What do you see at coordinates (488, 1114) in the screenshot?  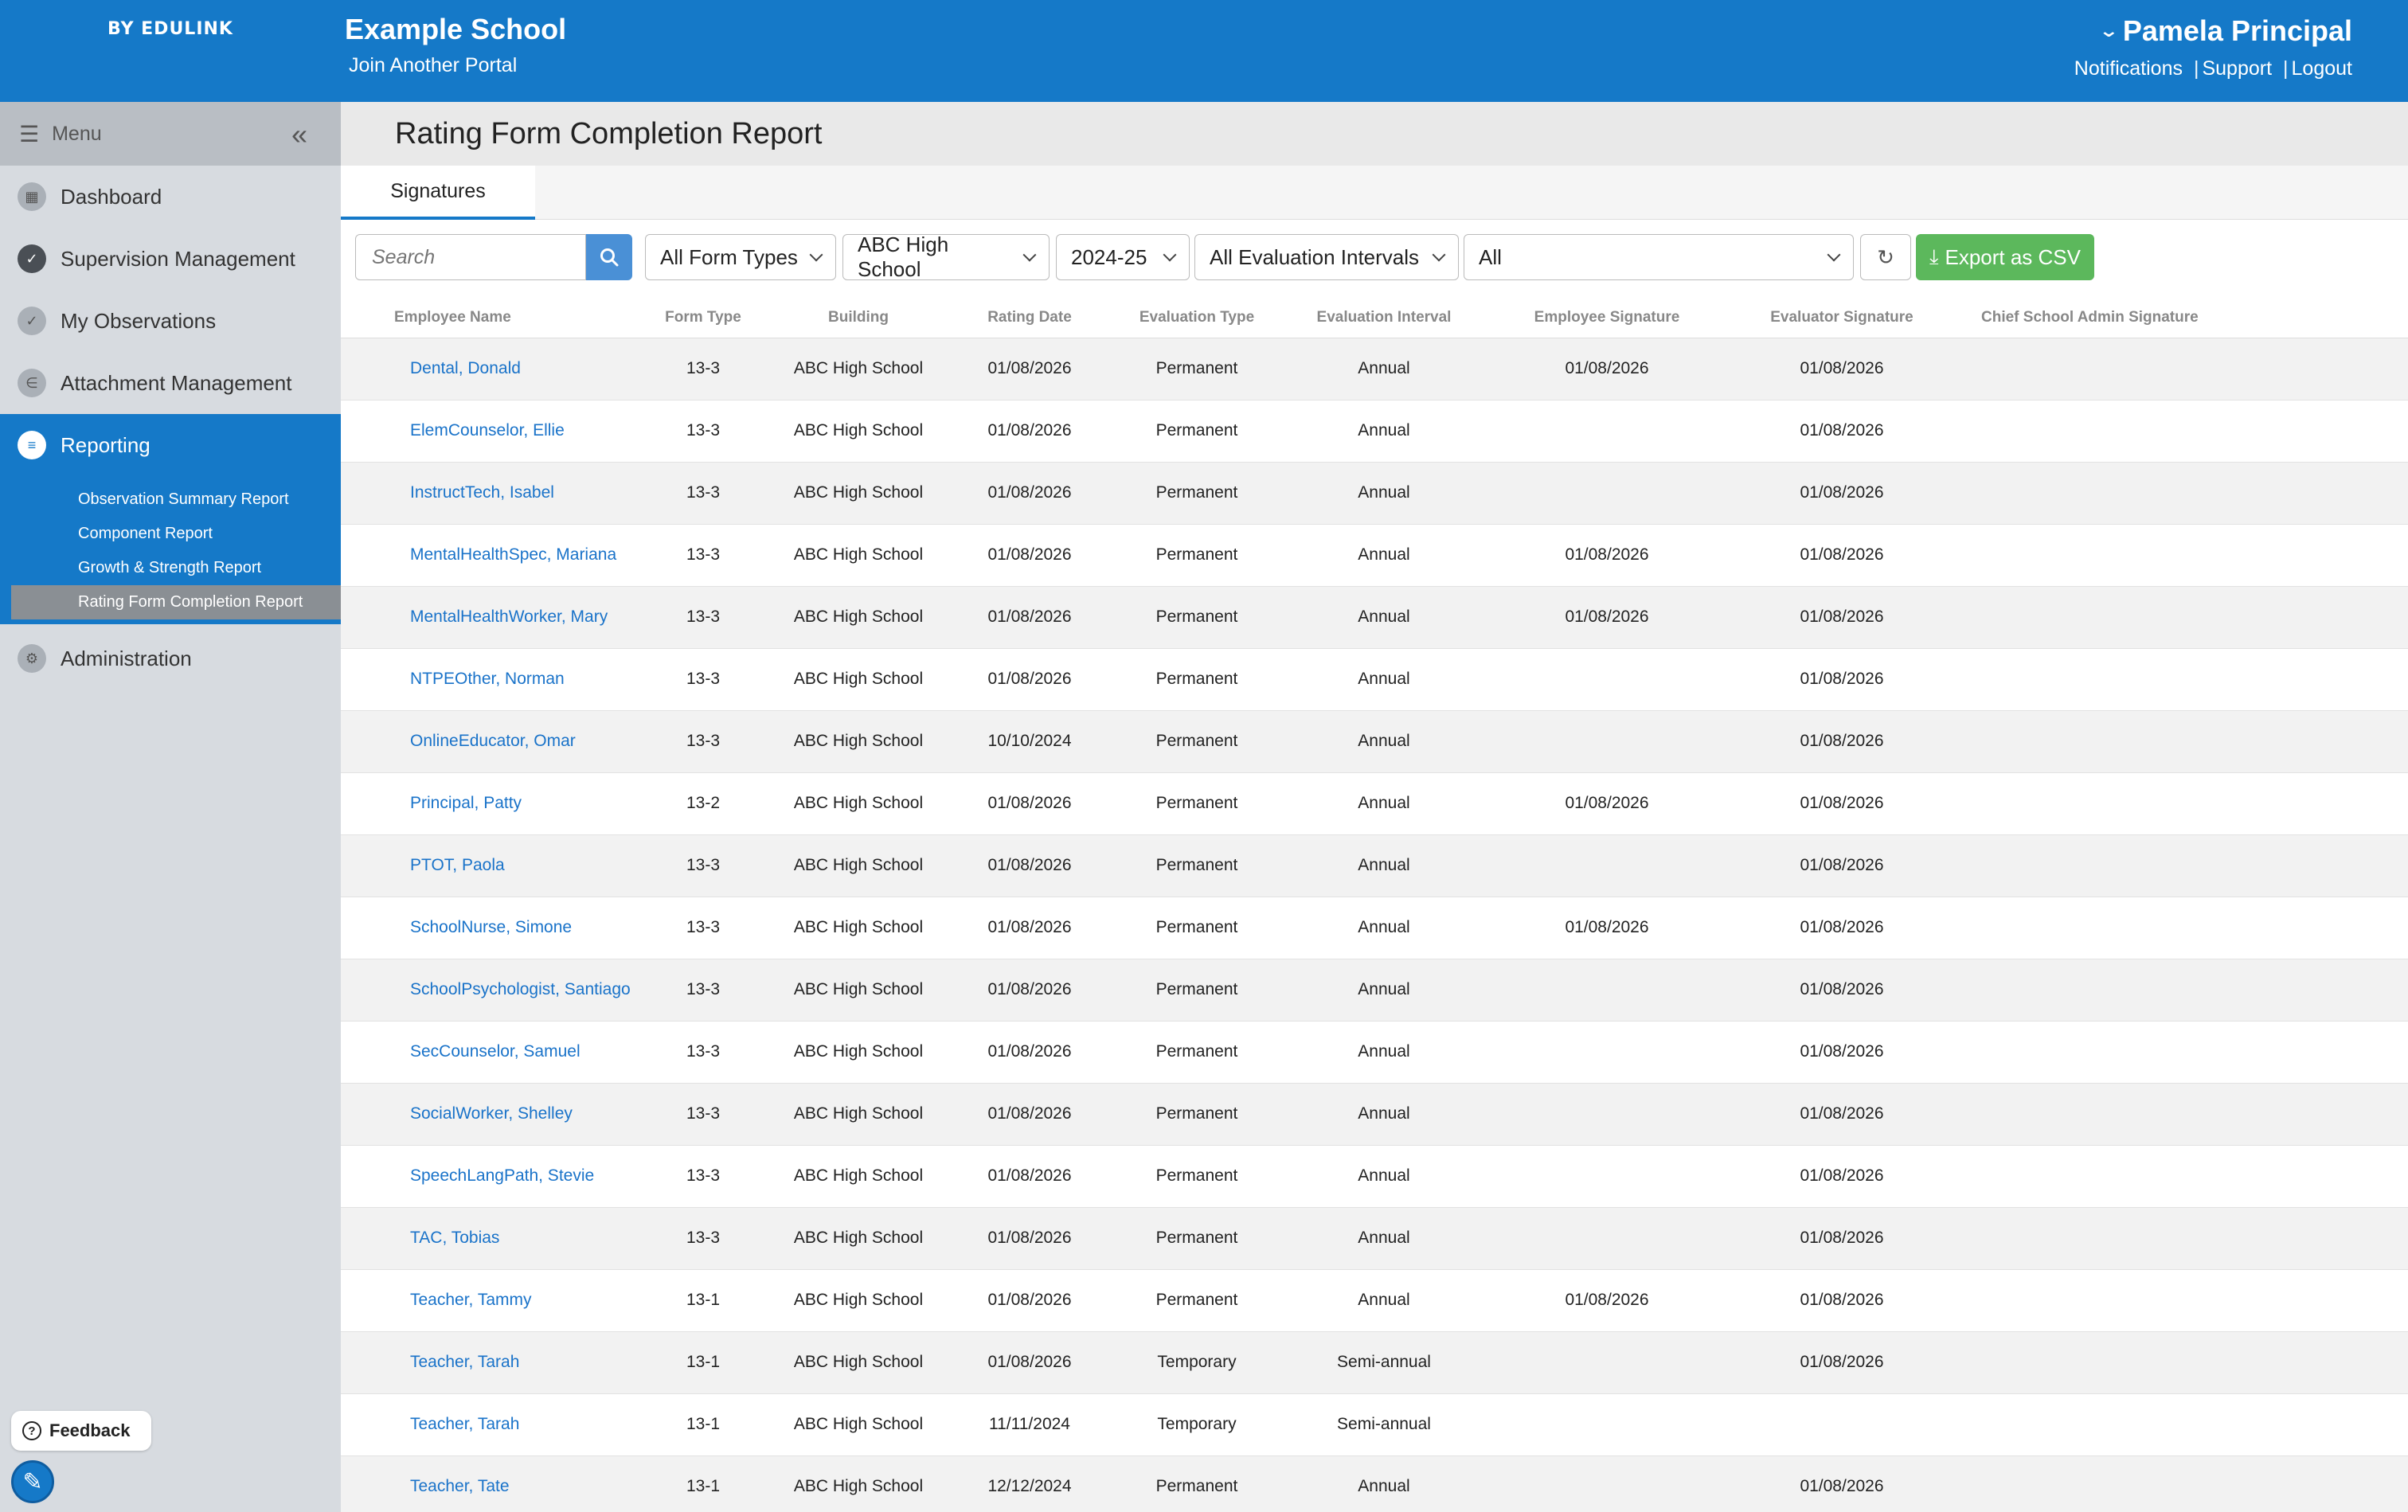 I see `employee-name-link: SocialWorker, Shelley` at bounding box center [488, 1114].